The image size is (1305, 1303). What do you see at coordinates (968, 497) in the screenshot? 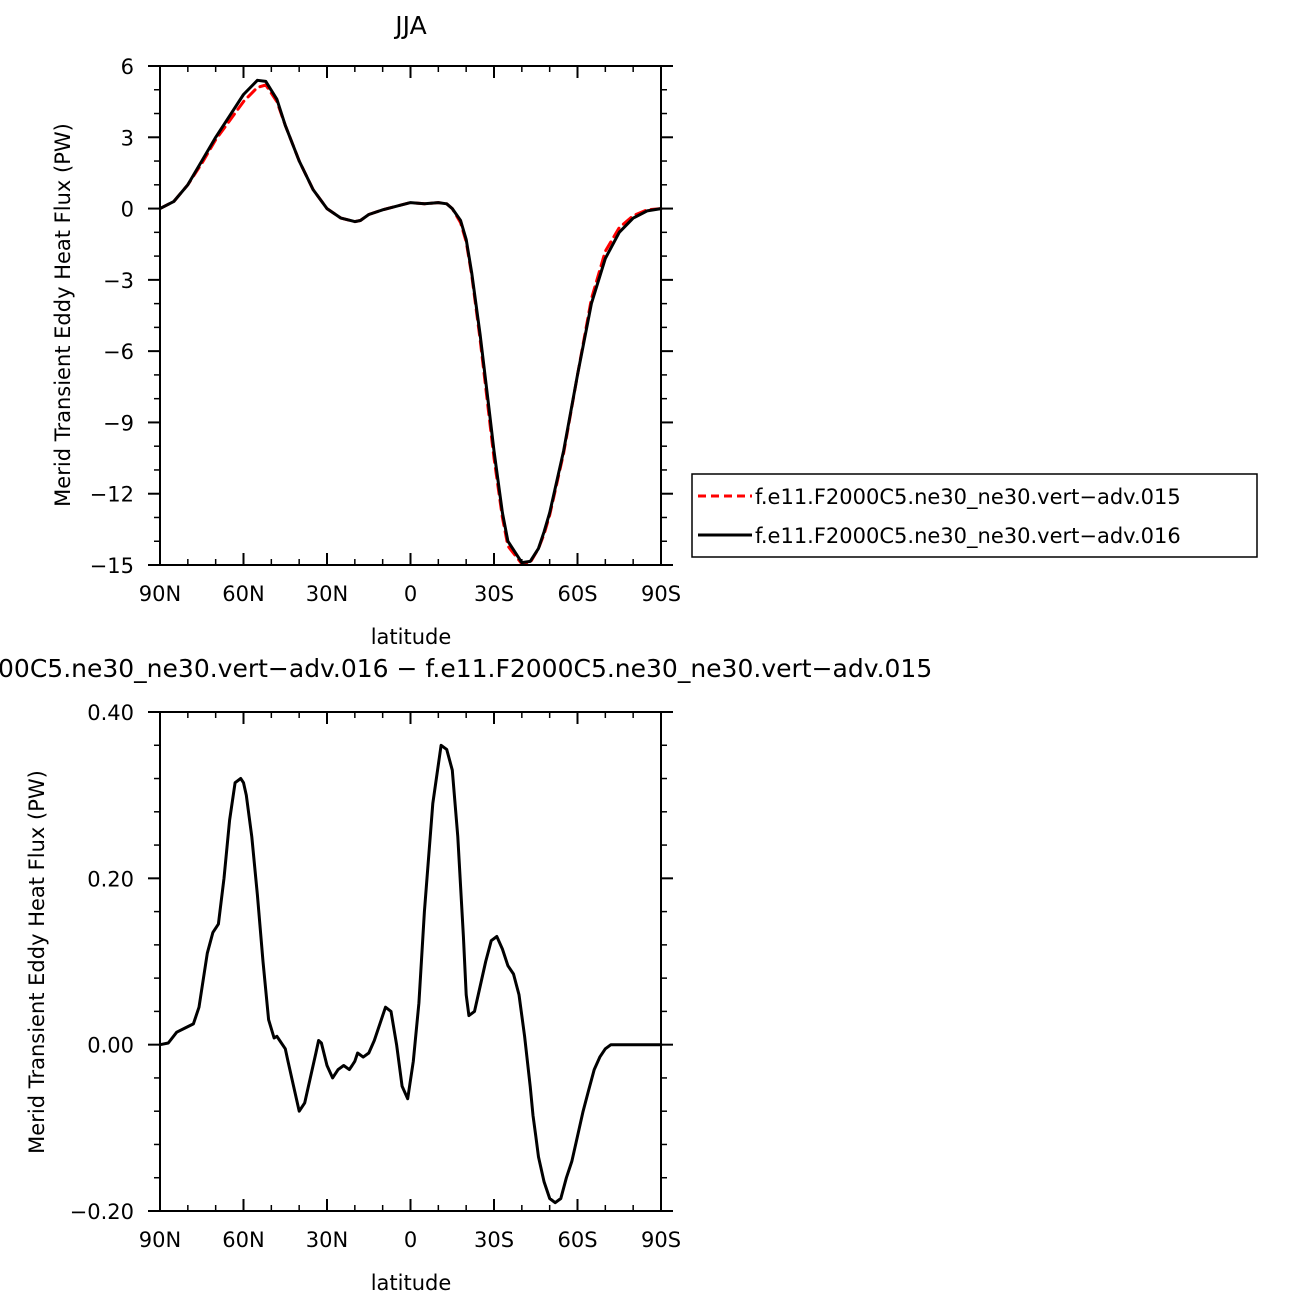
I see `legend-label-series-015: f.e11.F2000C5.ne30_ne30.vert−adv.015` at bounding box center [968, 497].